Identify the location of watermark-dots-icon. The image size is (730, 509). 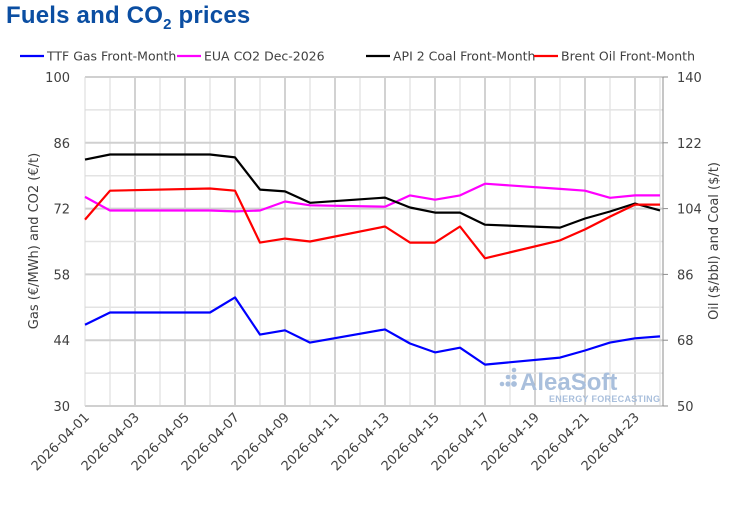
(508, 377).